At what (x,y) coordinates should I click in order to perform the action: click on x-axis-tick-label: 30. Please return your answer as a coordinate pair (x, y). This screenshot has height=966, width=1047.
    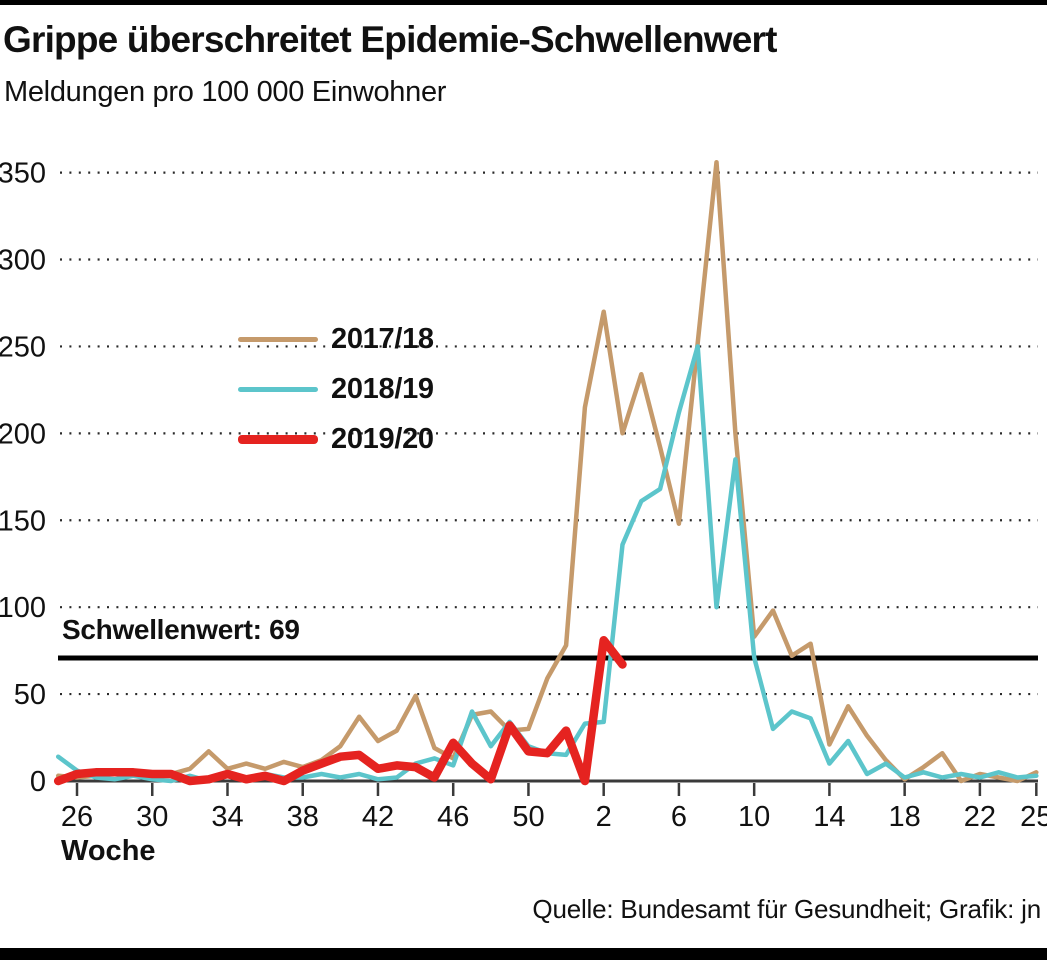
    Looking at the image, I should click on (152, 817).